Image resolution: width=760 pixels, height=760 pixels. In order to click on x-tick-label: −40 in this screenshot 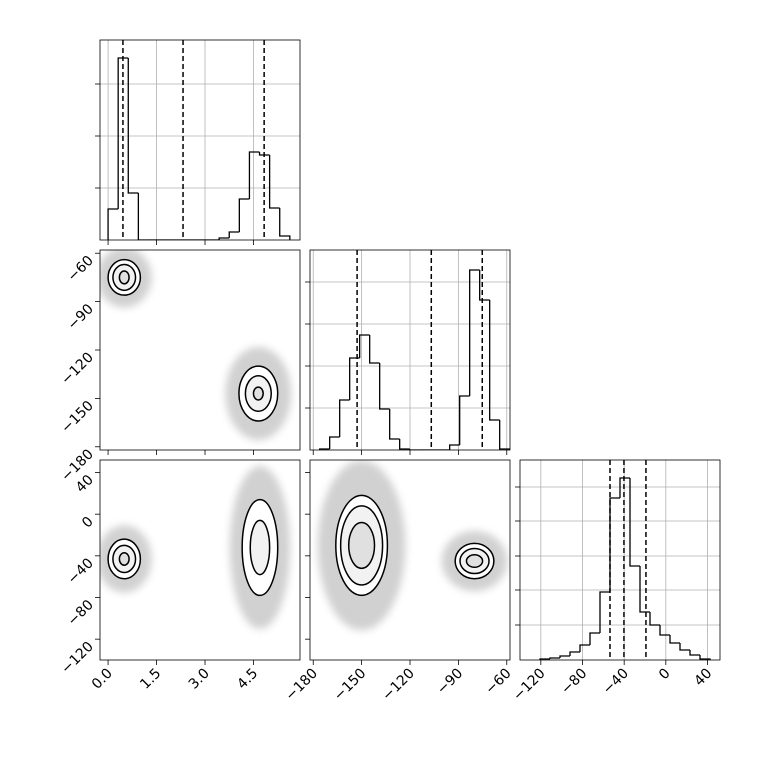, I will do `click(616, 682)`.